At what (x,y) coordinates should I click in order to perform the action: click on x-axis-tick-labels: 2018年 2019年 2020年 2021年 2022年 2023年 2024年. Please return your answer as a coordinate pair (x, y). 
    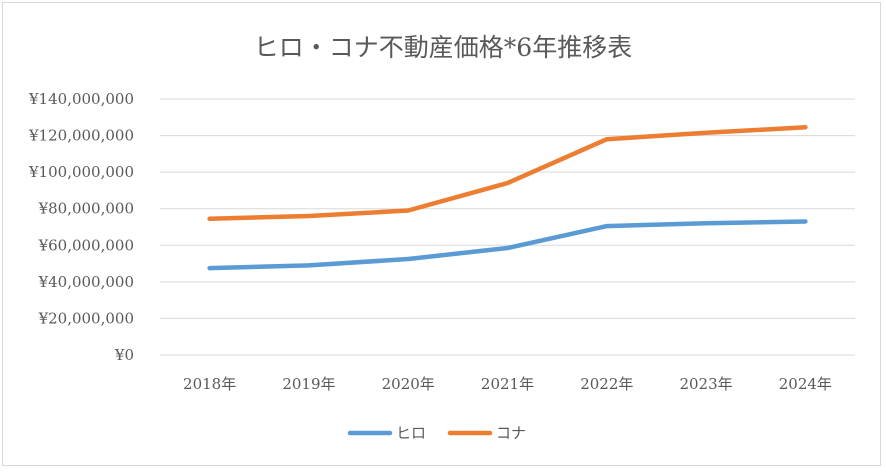
    Looking at the image, I should click on (507, 384).